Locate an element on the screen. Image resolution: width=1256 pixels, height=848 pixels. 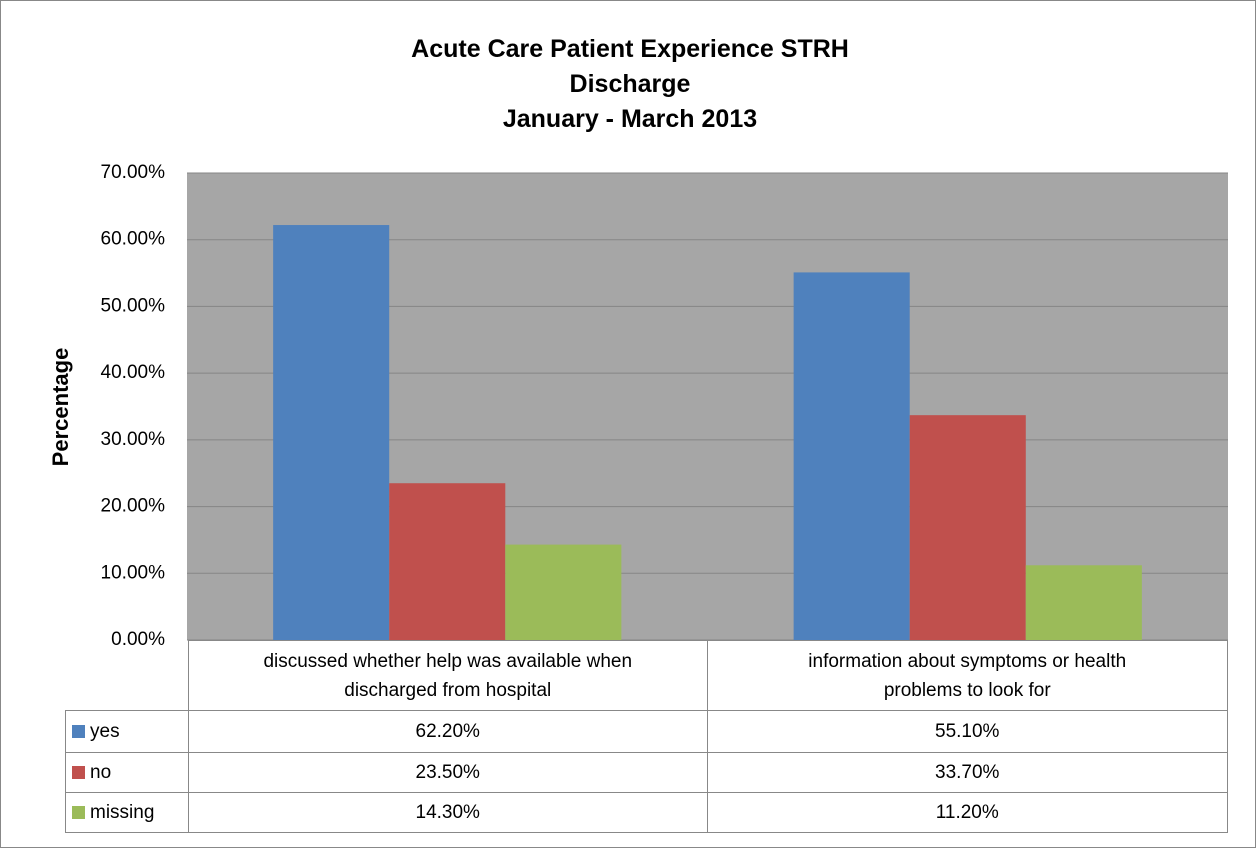
y-tick-label: 60.00% is located at coordinates (133, 239).